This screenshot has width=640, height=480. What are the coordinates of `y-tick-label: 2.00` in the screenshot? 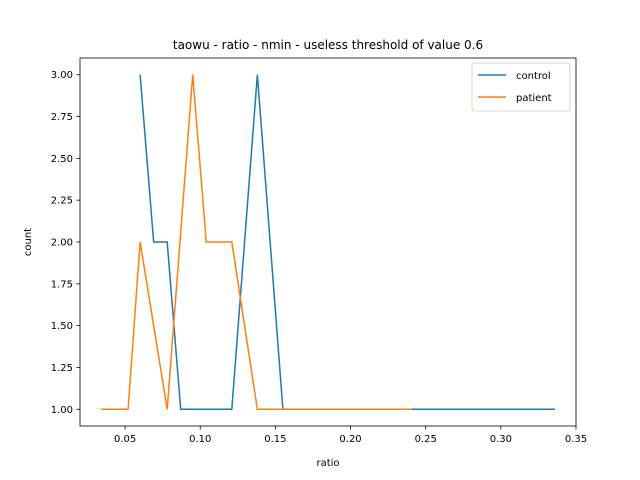 It's located at (62, 243).